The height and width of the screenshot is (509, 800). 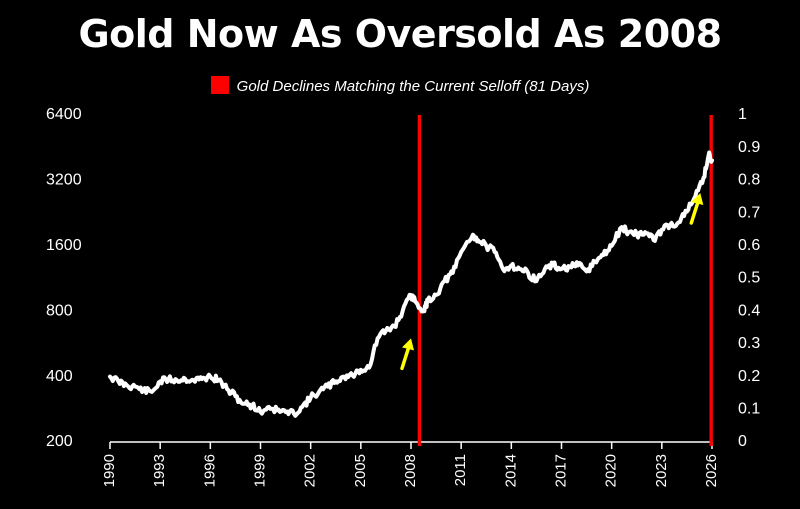 What do you see at coordinates (510, 470) in the screenshot?
I see `x-tick-label: 2014` at bounding box center [510, 470].